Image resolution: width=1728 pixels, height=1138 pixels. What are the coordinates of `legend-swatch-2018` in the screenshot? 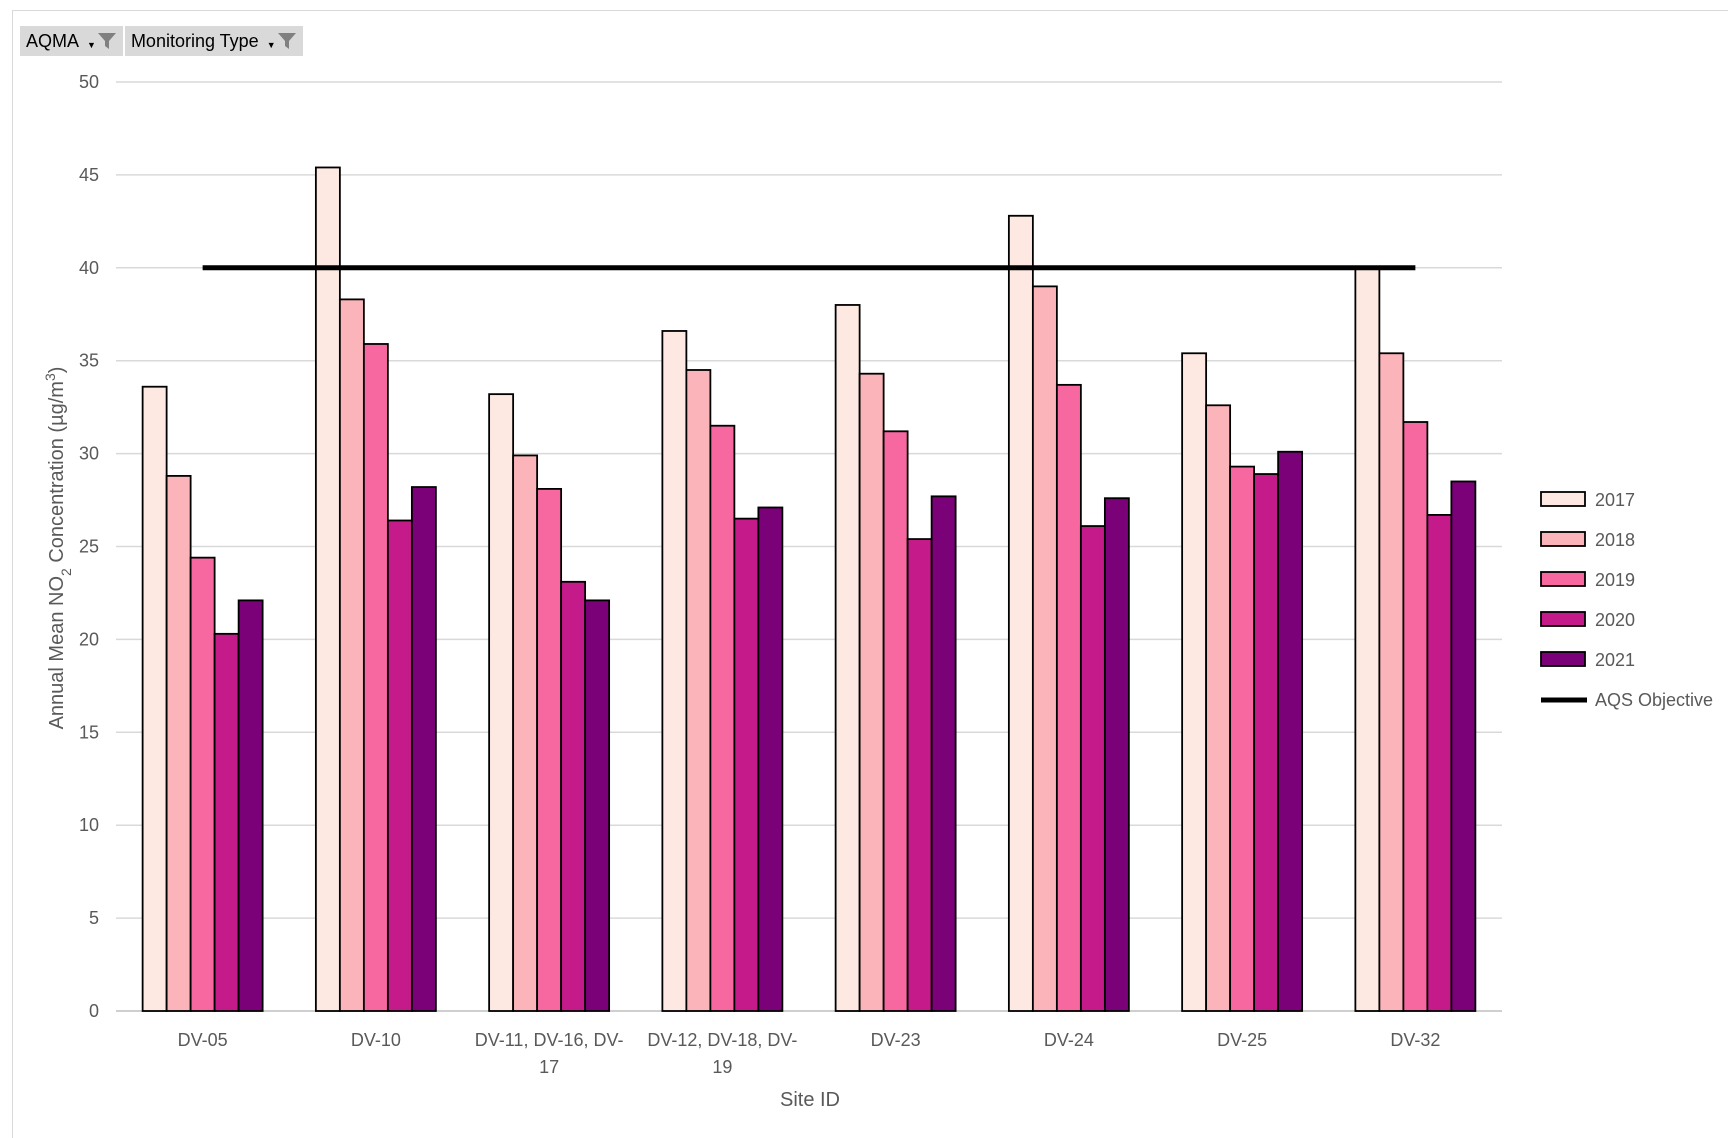 It's located at (1563, 539).